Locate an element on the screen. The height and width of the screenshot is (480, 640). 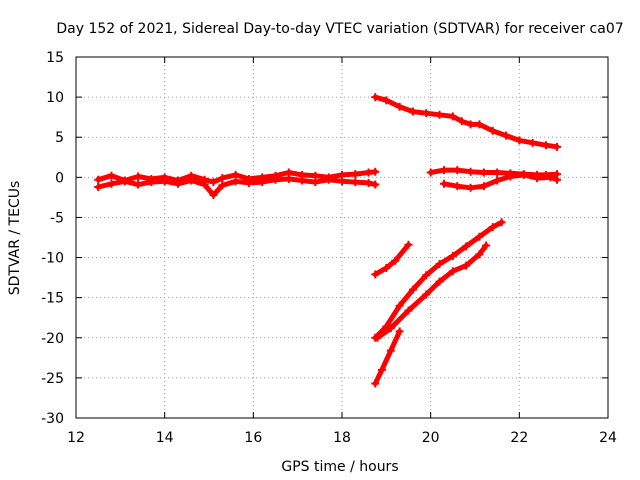
x-axis-title: GPS time / hours is located at coordinates (339, 467).